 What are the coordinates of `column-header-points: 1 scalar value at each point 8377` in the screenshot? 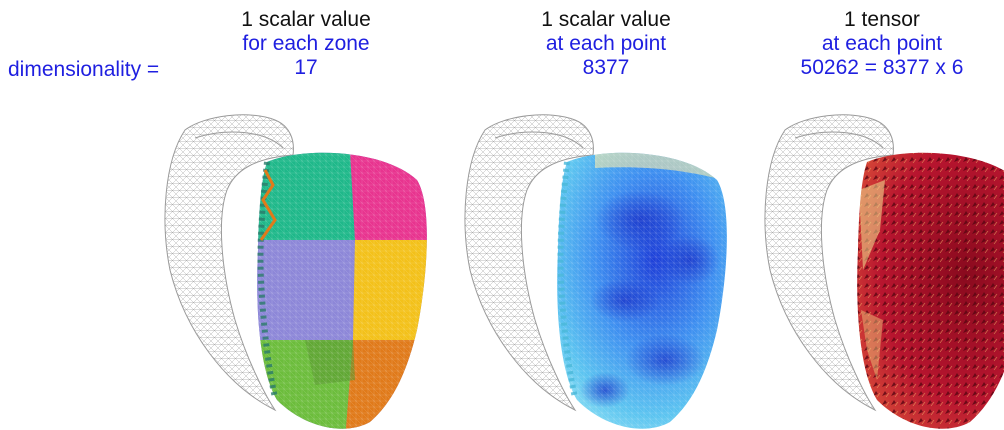 It's located at (606, 44).